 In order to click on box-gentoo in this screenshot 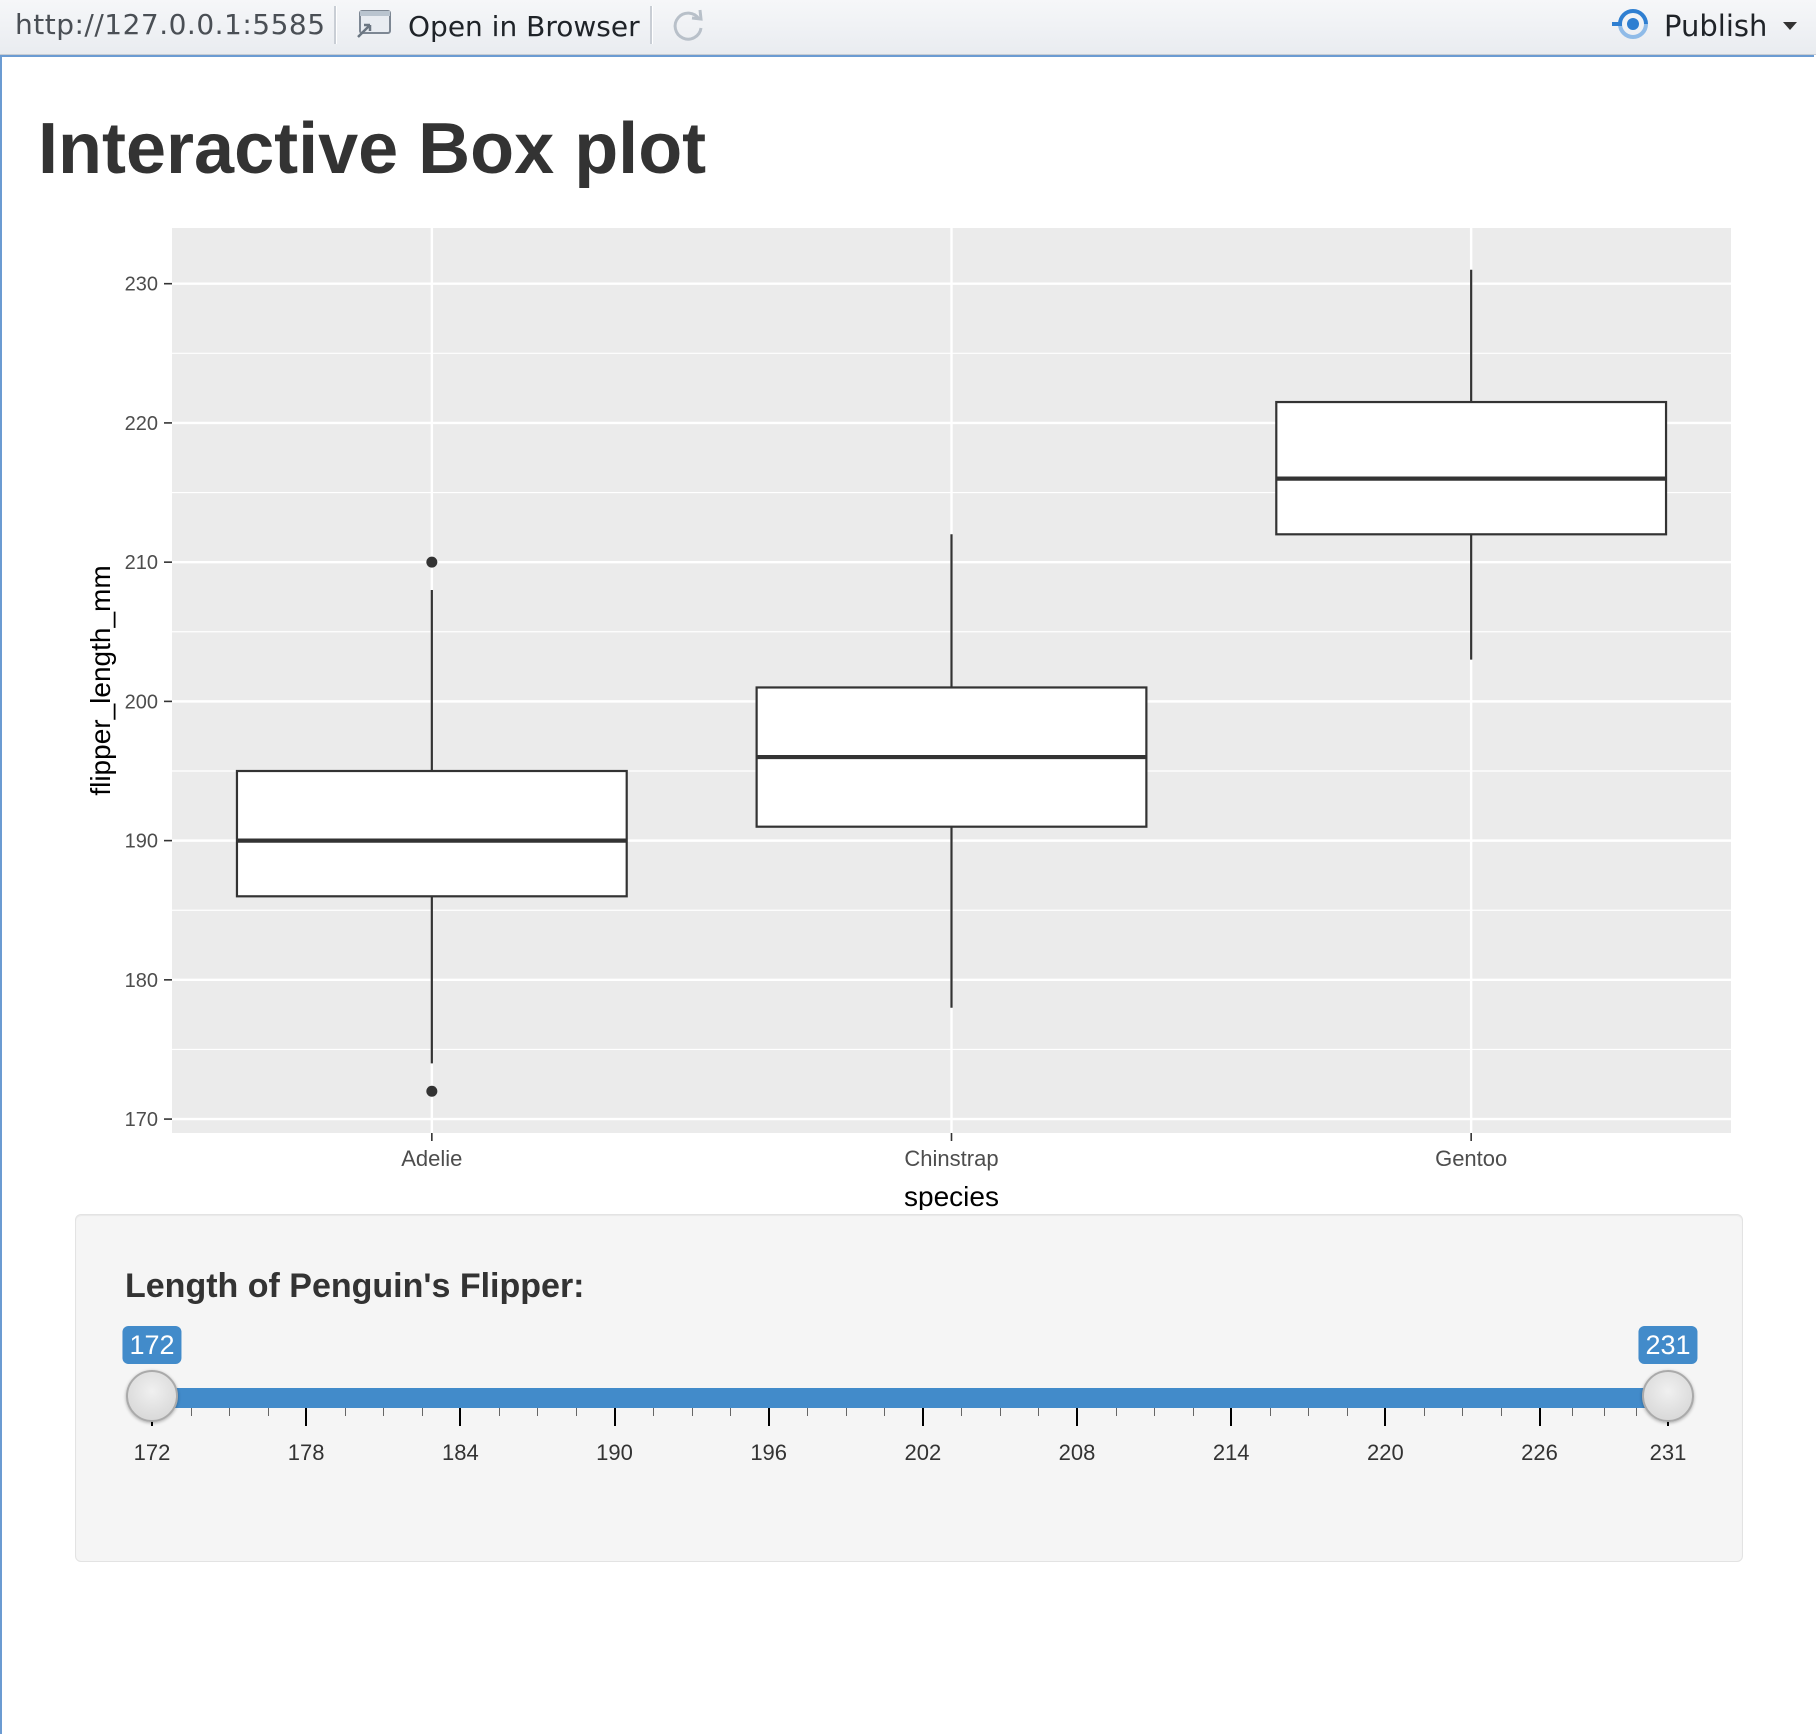, I will do `click(1471, 468)`.